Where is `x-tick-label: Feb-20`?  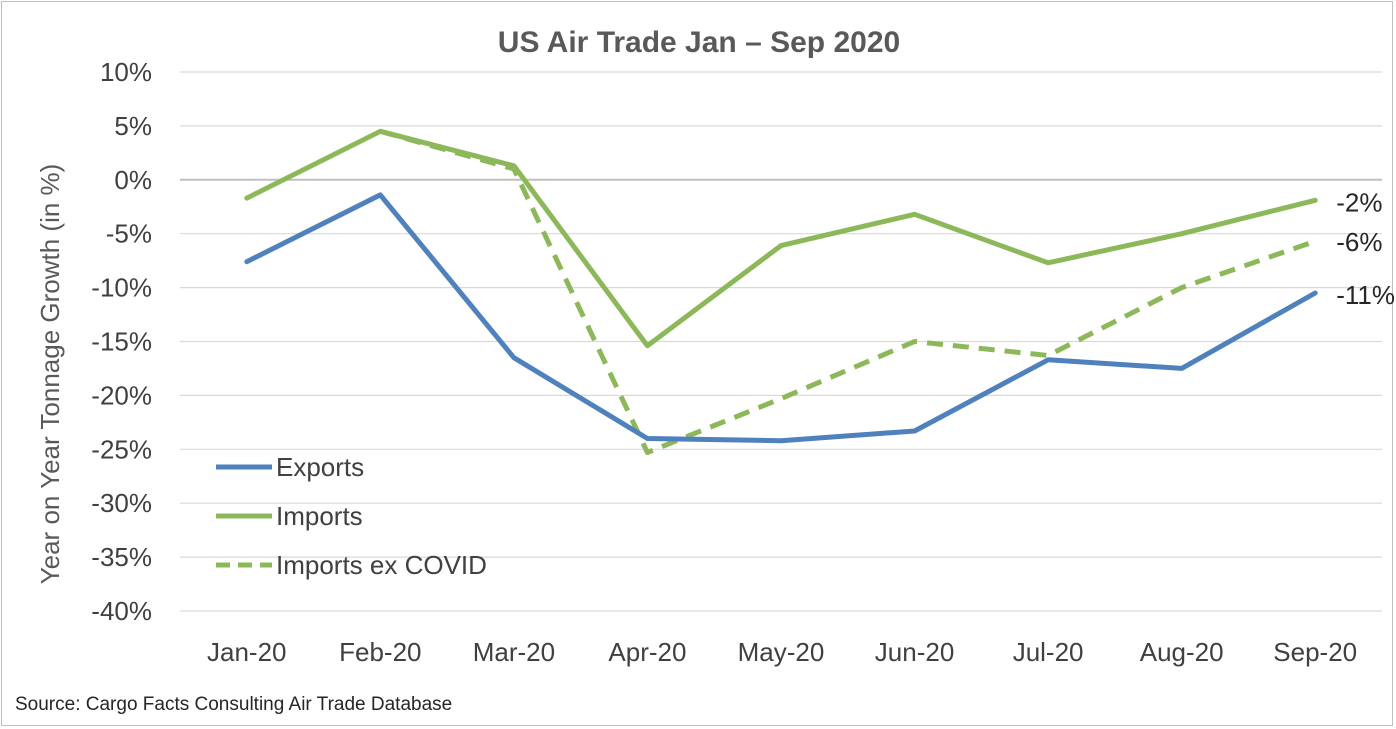
x-tick-label: Feb-20 is located at coordinates (380, 652).